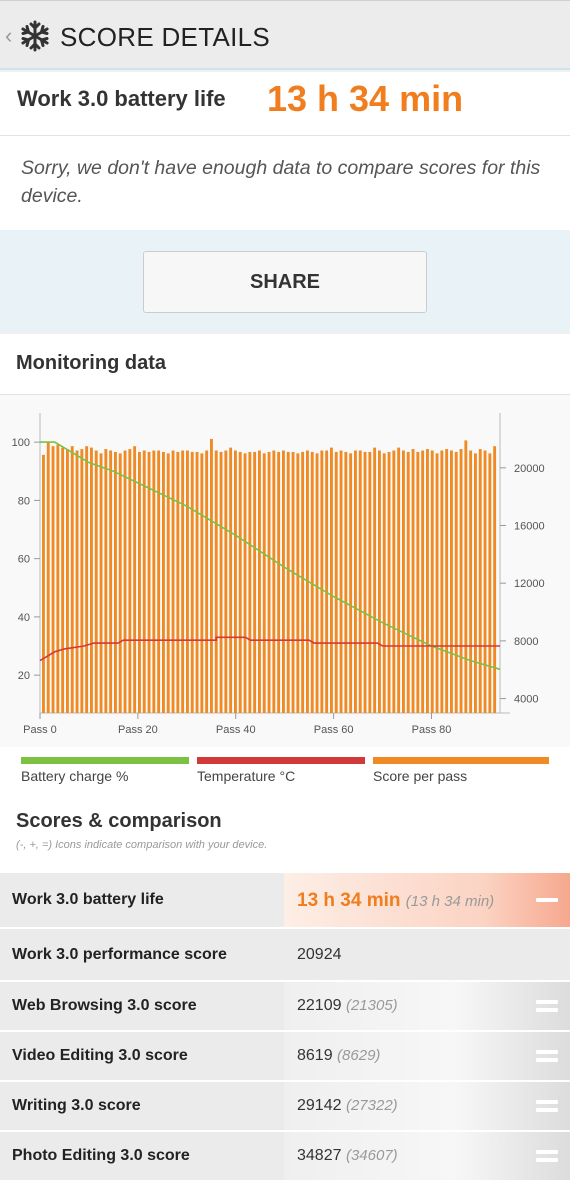  What do you see at coordinates (349, 900) in the screenshot?
I see `score-value: 13 h 34 min` at bounding box center [349, 900].